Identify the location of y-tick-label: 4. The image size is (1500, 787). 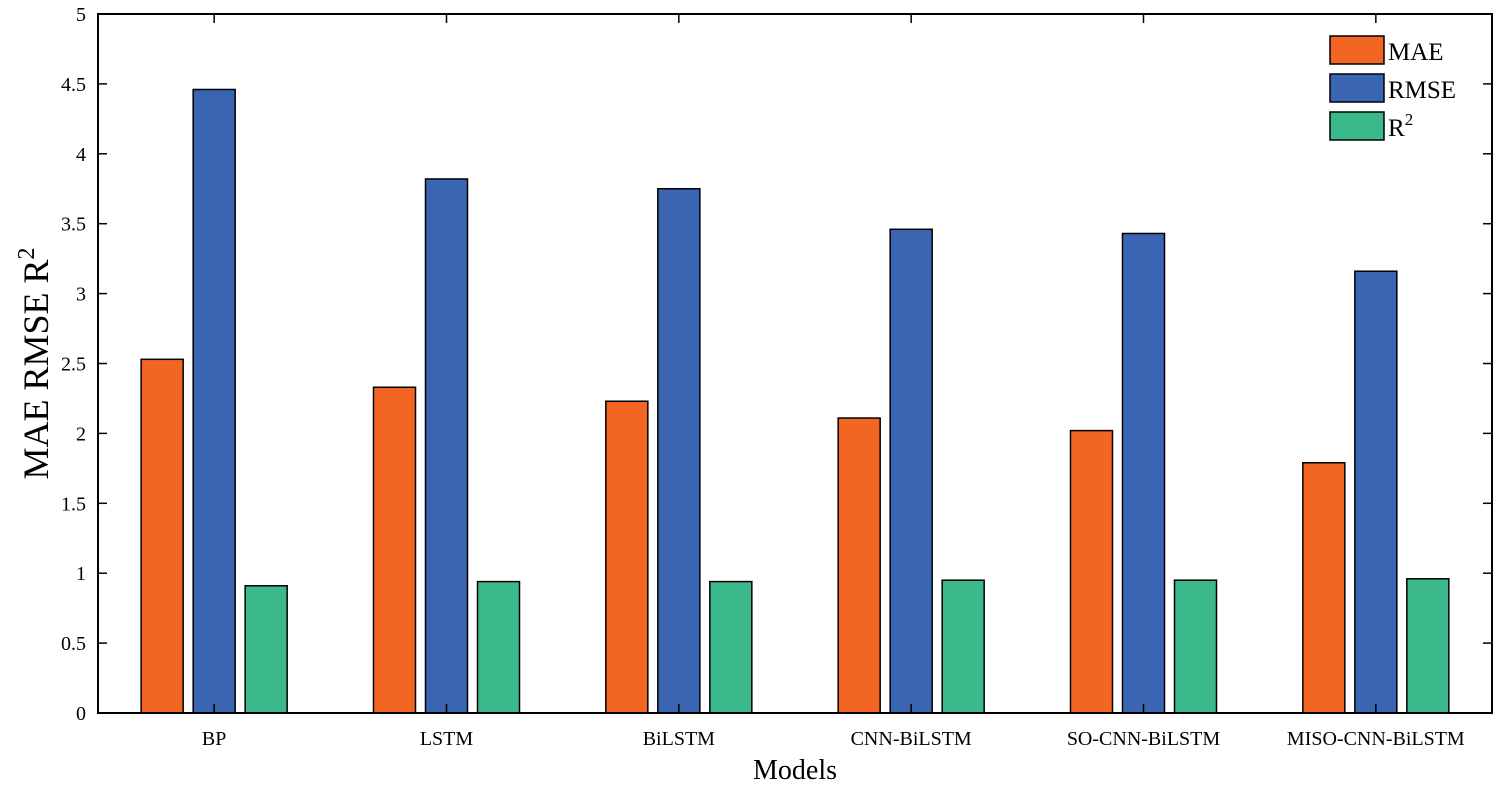
(81, 155).